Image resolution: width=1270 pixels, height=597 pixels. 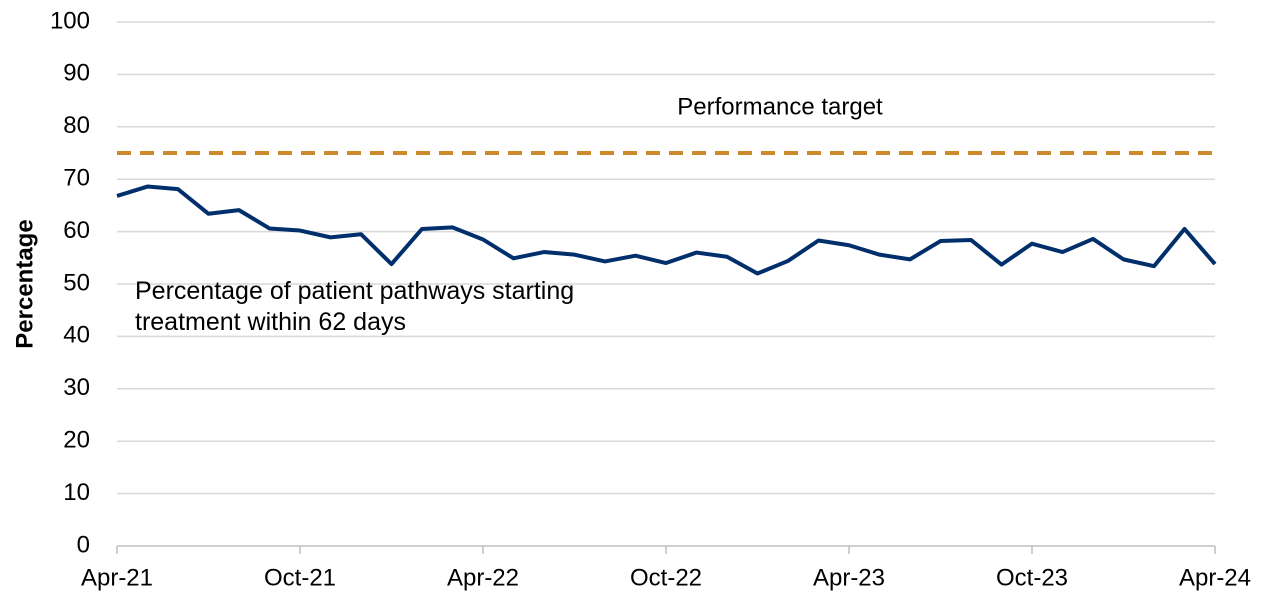 I want to click on x-tick-label: Oct-22, so click(x=666, y=577).